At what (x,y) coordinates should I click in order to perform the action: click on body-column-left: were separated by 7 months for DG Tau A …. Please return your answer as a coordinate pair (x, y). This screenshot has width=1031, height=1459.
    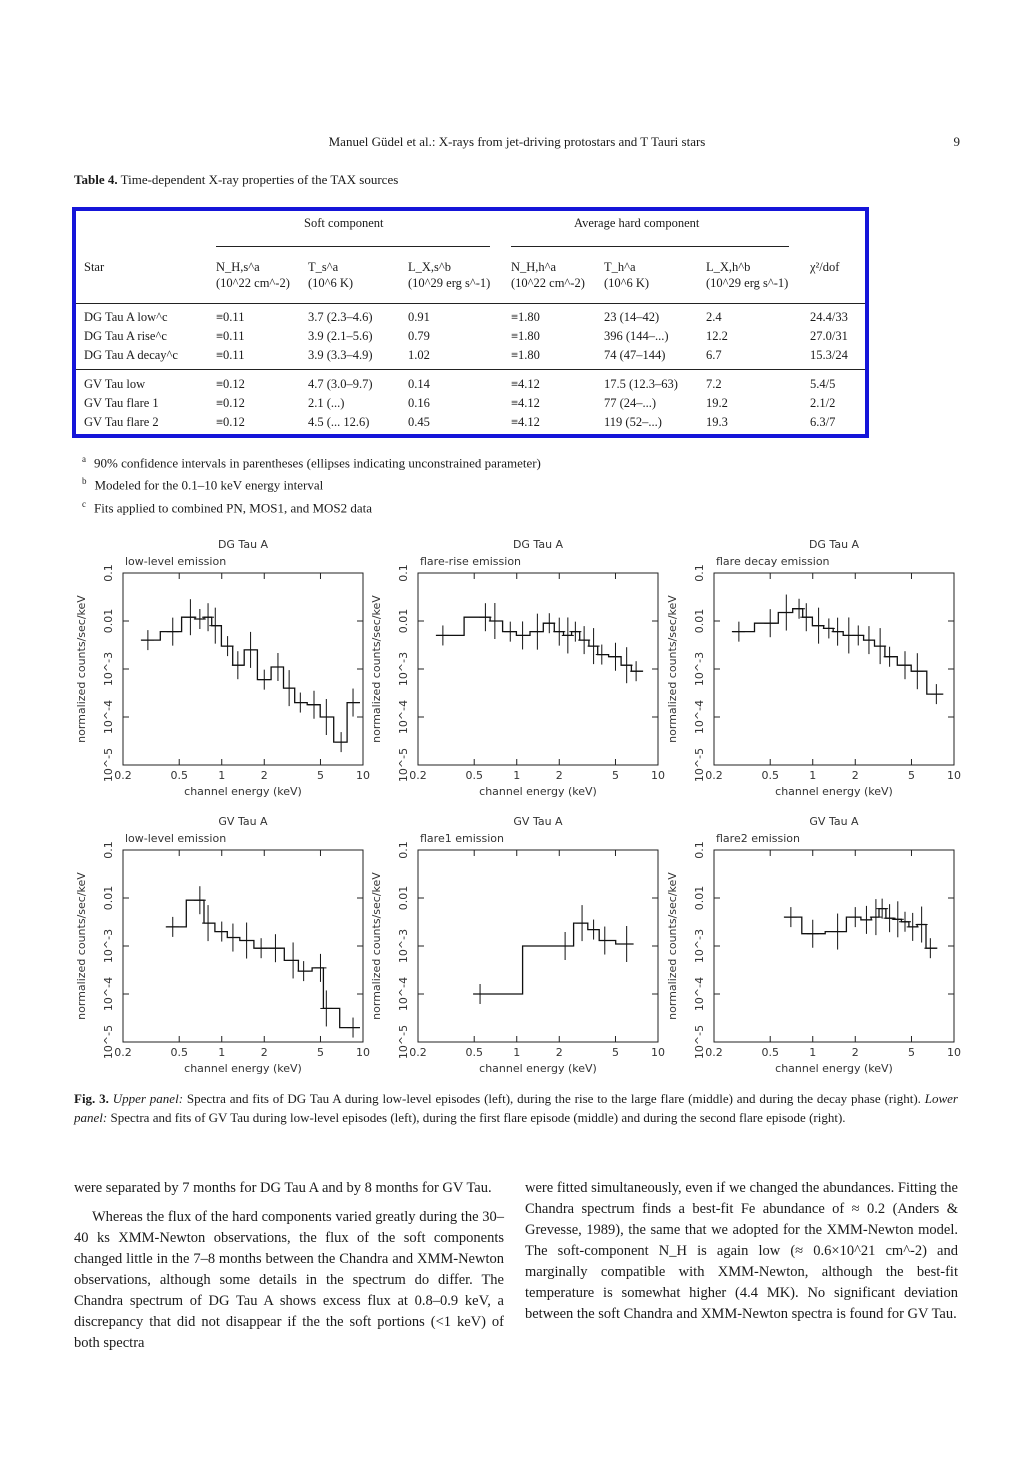
    Looking at the image, I should click on (289, 1266).